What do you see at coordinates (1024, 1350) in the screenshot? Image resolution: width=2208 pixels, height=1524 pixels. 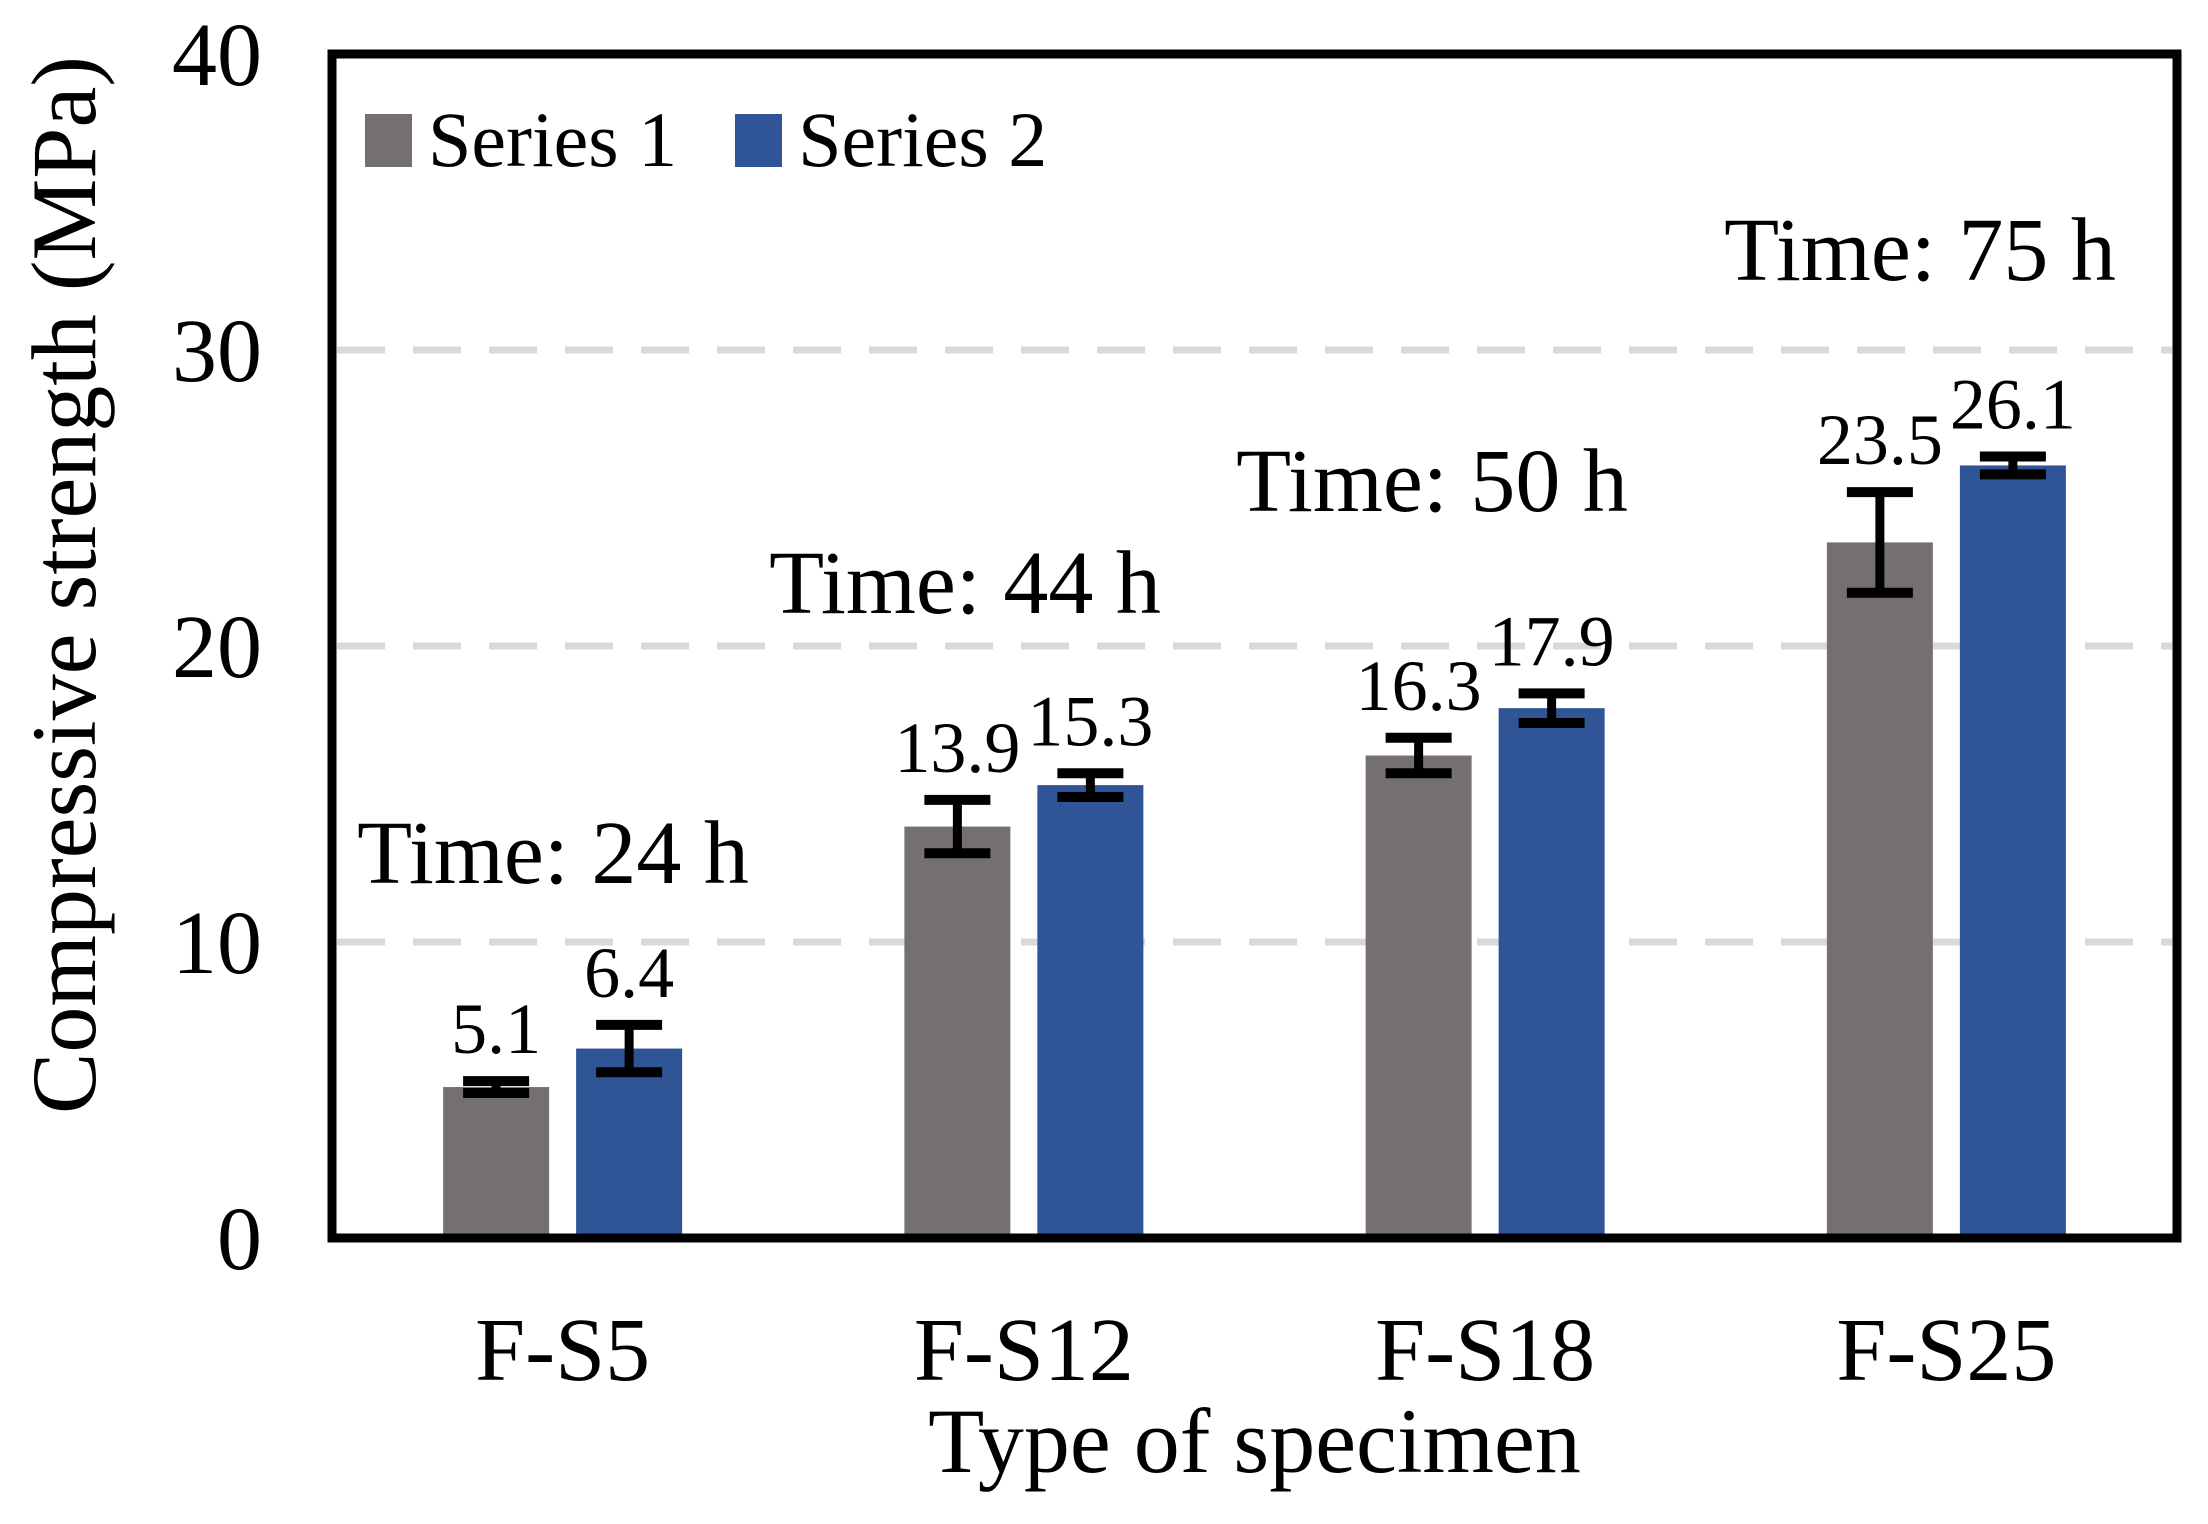 I see `x-tick-label-f-s12: F-S12` at bounding box center [1024, 1350].